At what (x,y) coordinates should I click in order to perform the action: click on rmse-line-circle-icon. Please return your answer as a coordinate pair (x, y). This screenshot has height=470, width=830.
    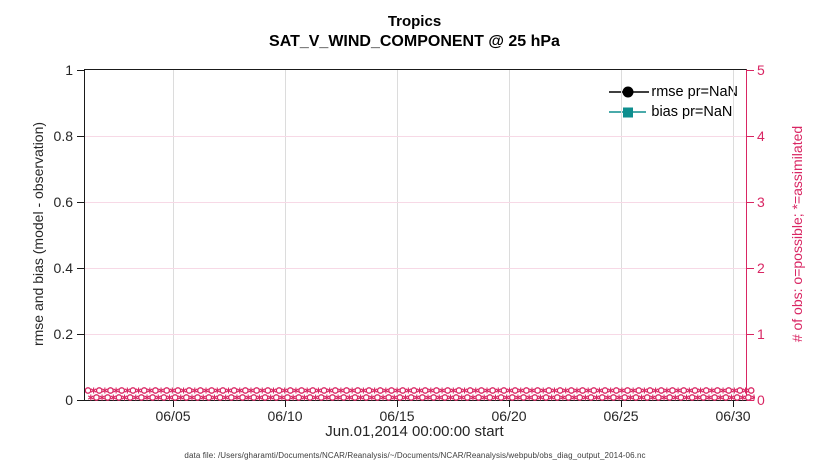
    Looking at the image, I should click on (629, 92).